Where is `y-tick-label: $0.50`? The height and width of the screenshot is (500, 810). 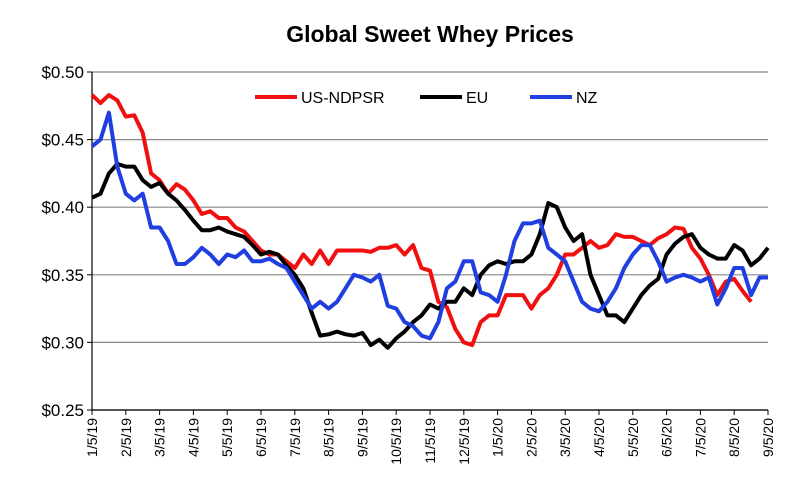 y-tick-label: $0.50 is located at coordinates (62, 72).